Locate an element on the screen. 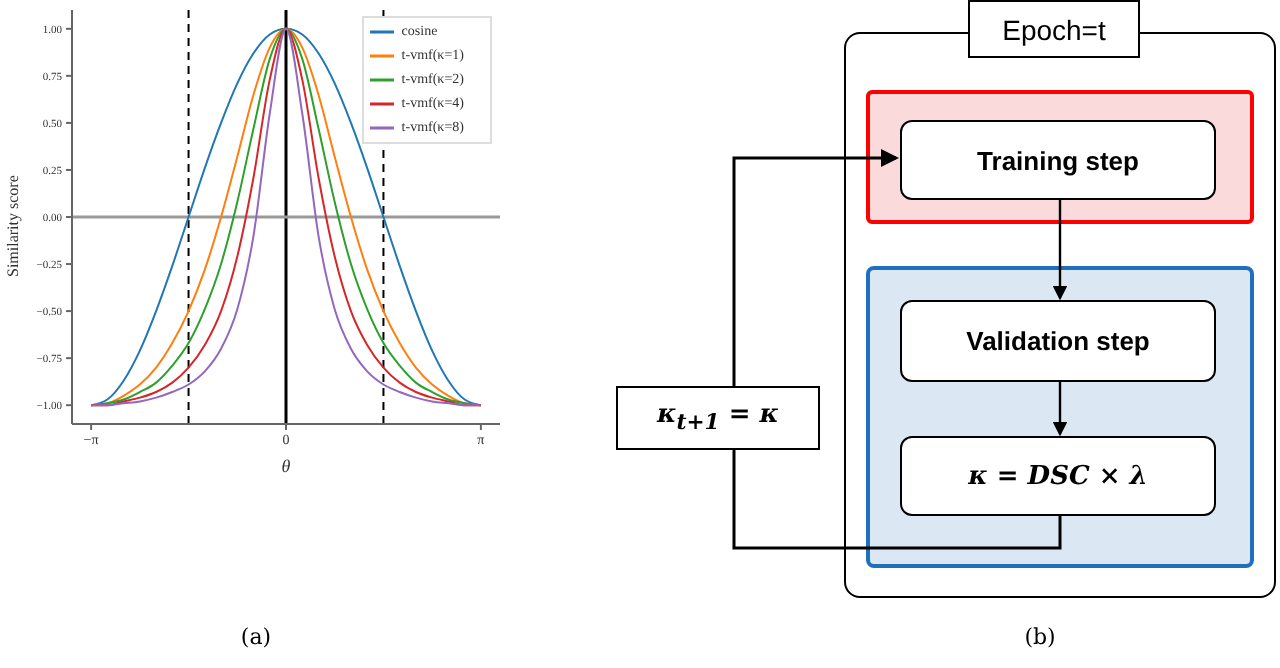 Image resolution: width=1280 pixels, height=668 pixels. text: Training step is located at coordinates (1058, 160).